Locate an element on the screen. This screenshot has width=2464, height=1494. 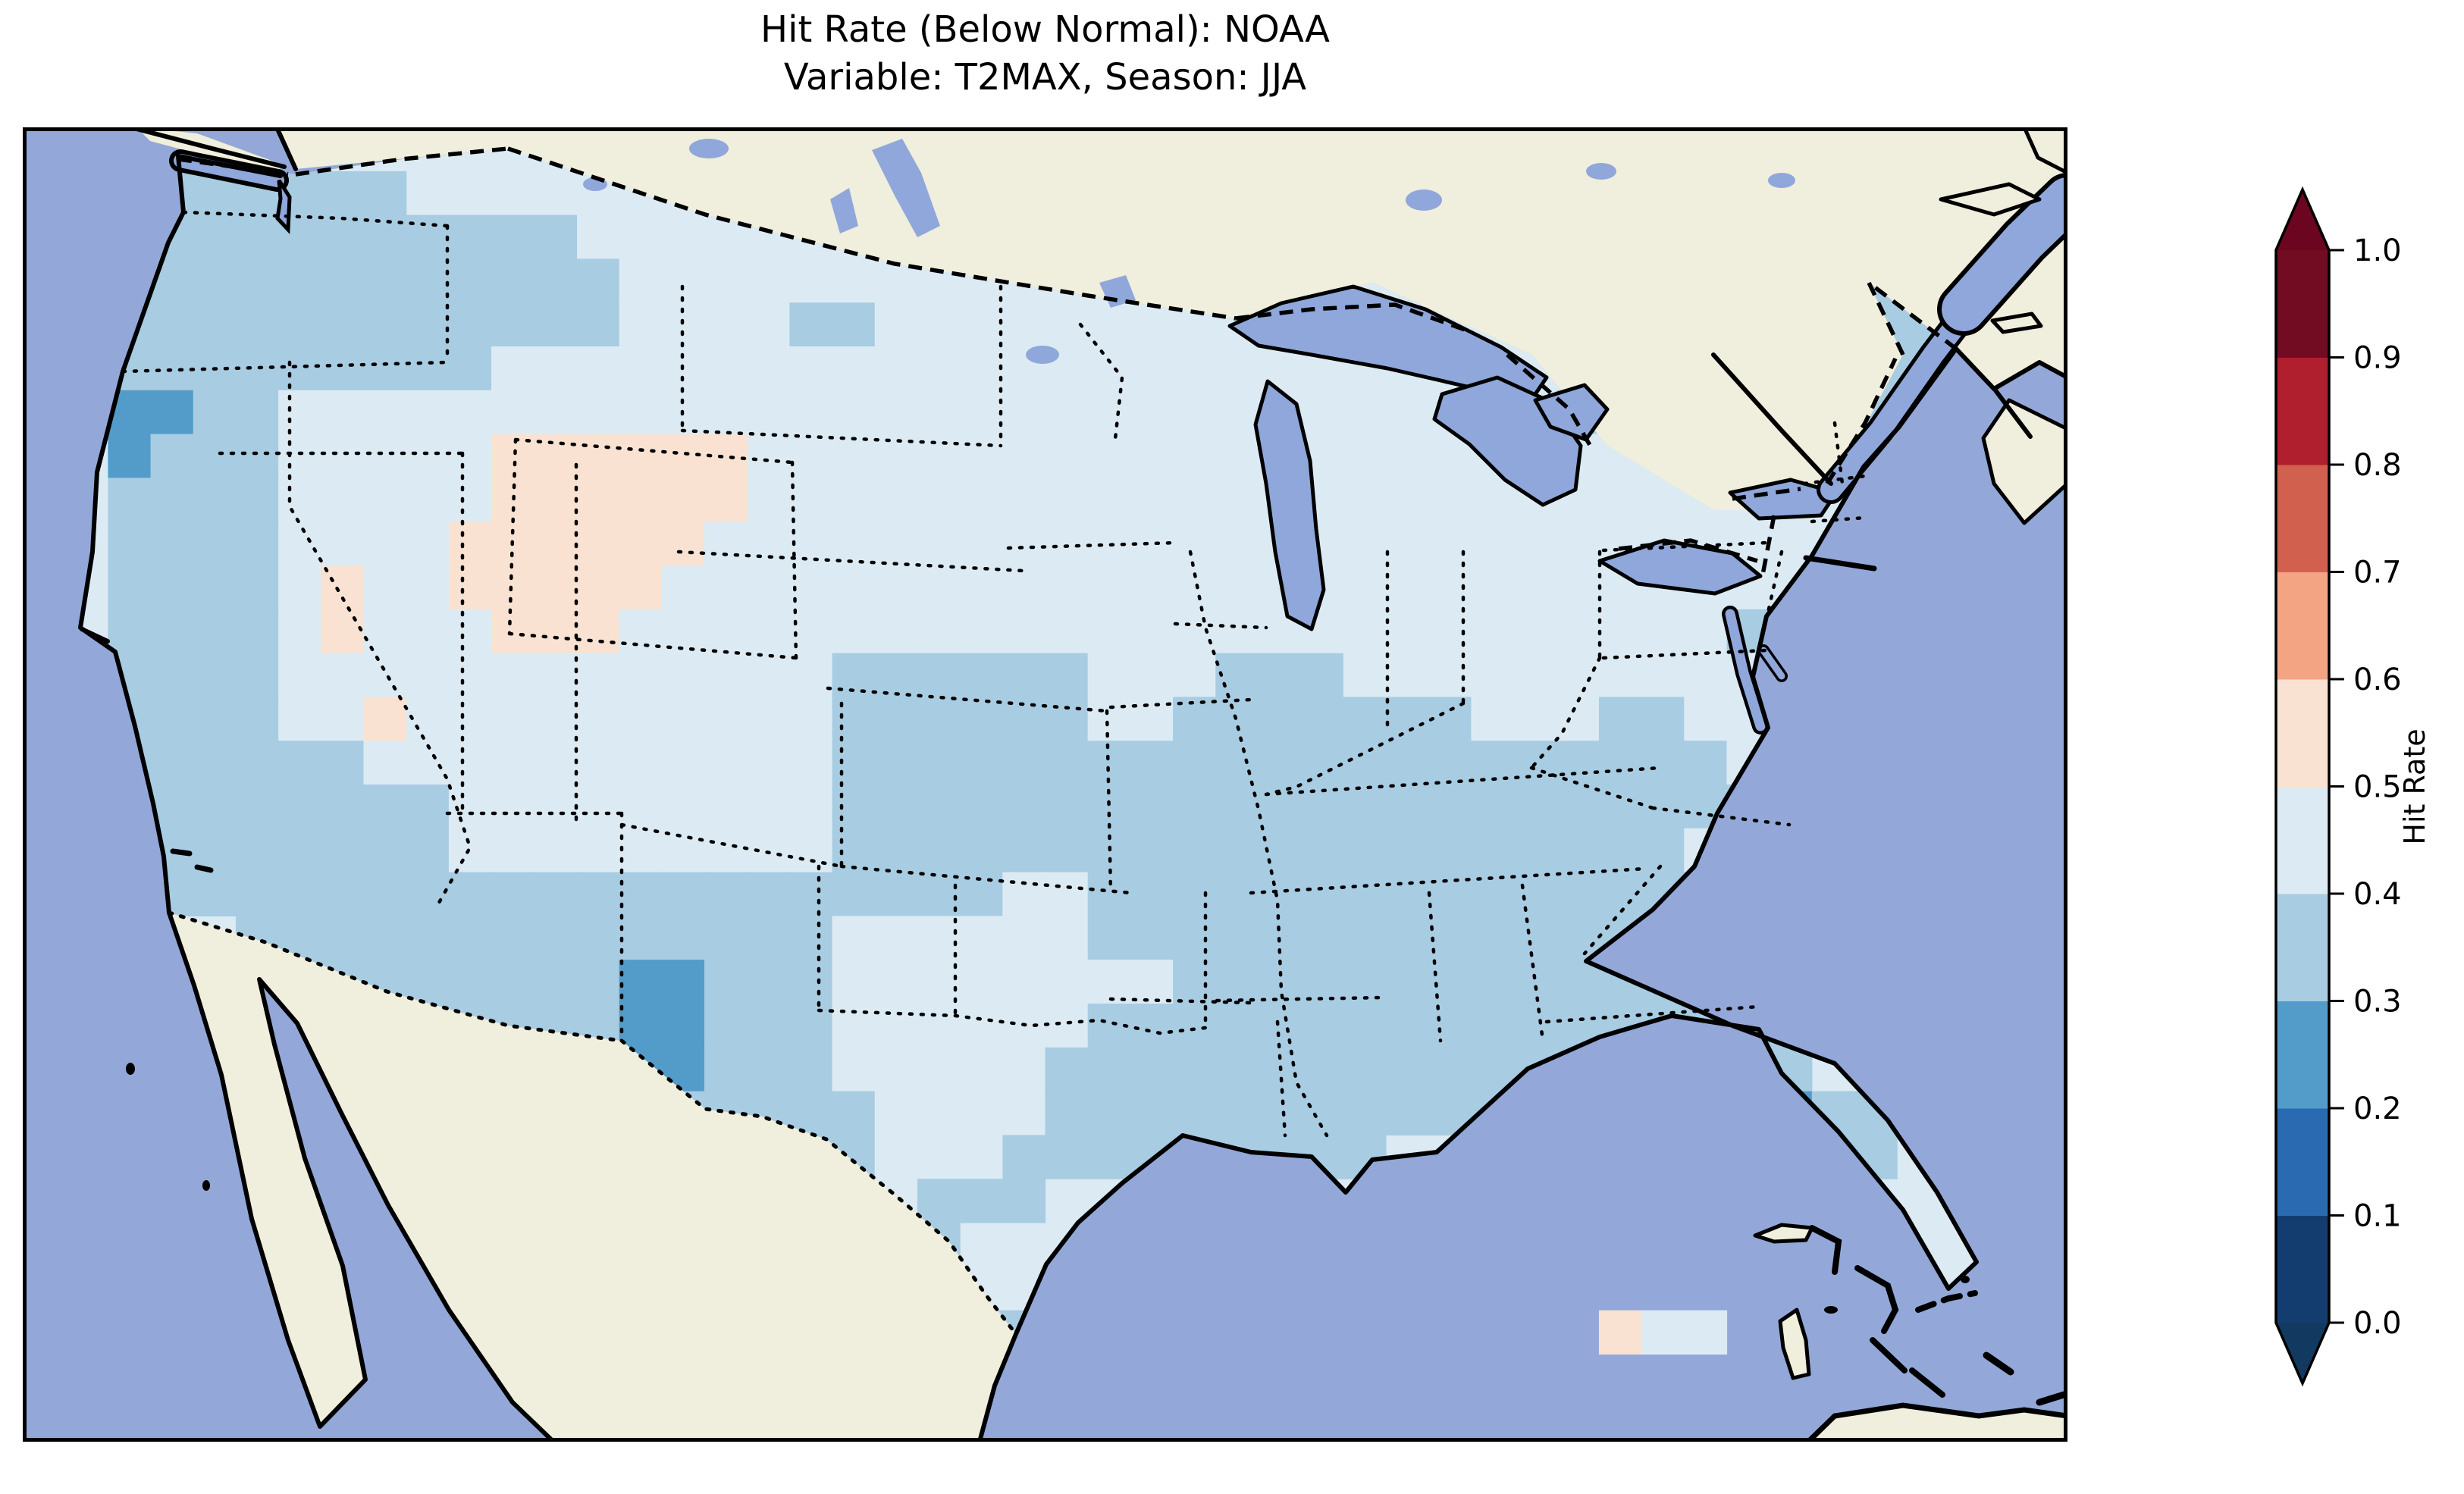
bahamas-cay is located at coordinates (1831, 1310).